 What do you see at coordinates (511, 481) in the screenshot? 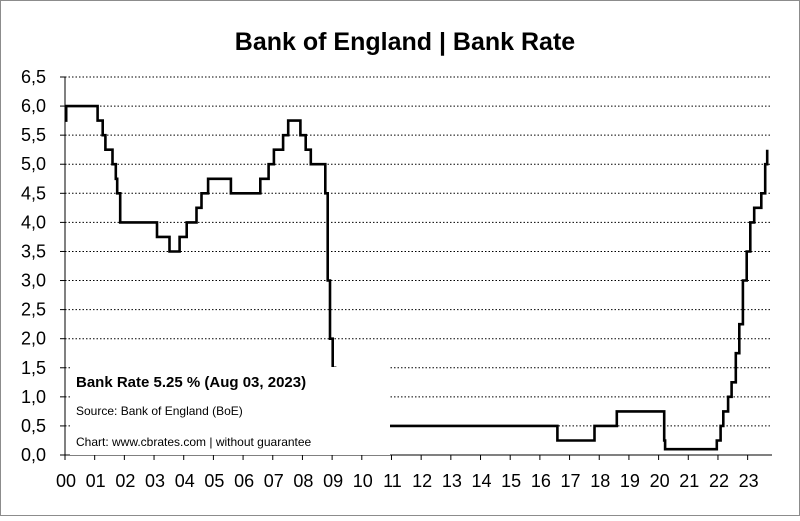
I see `x-tick-label: 15` at bounding box center [511, 481].